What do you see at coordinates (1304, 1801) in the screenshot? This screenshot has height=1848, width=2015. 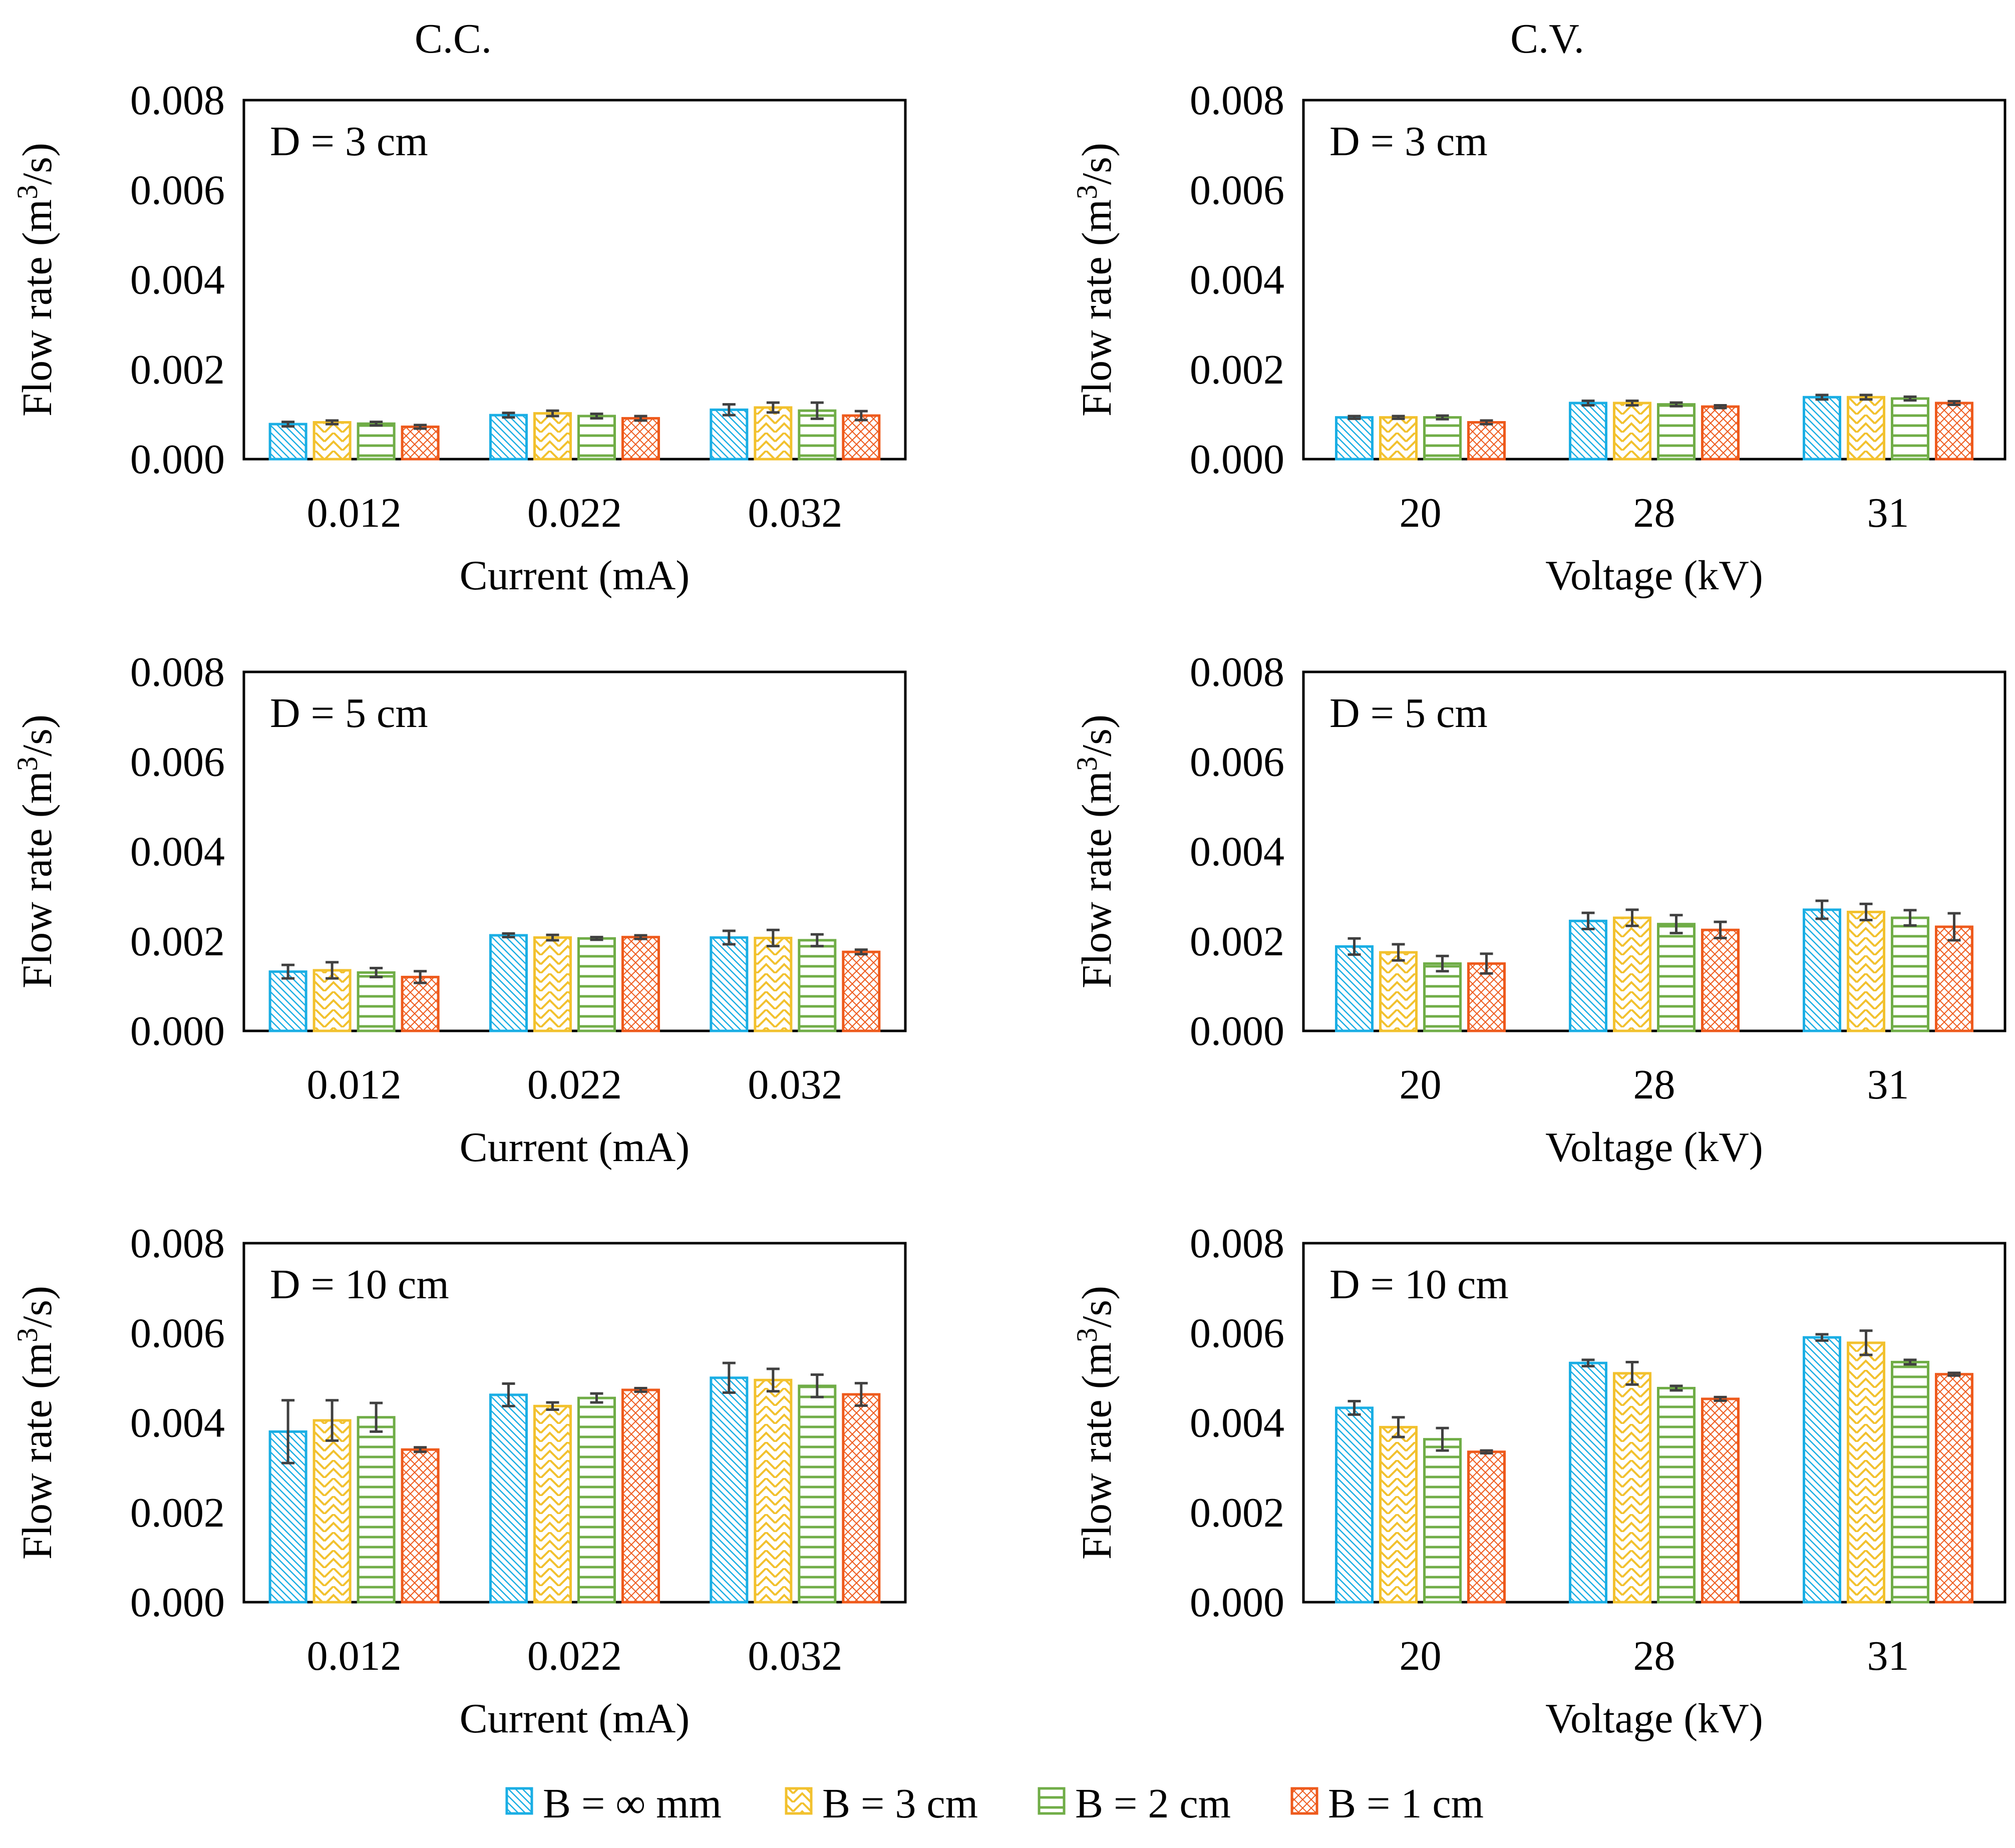 I see `legend-swatch` at bounding box center [1304, 1801].